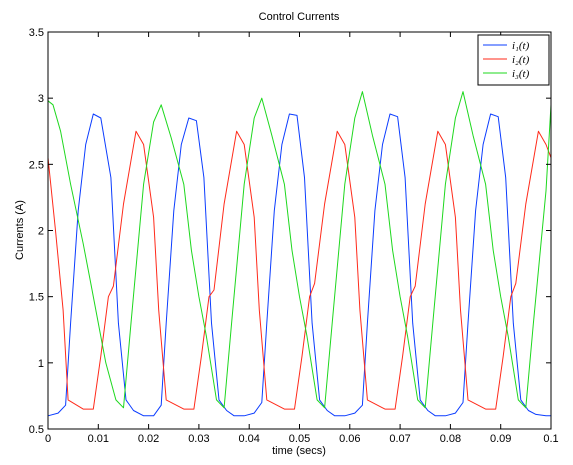 The height and width of the screenshot is (465, 573). I want to click on x-tick-label: 0.1, so click(550, 439).